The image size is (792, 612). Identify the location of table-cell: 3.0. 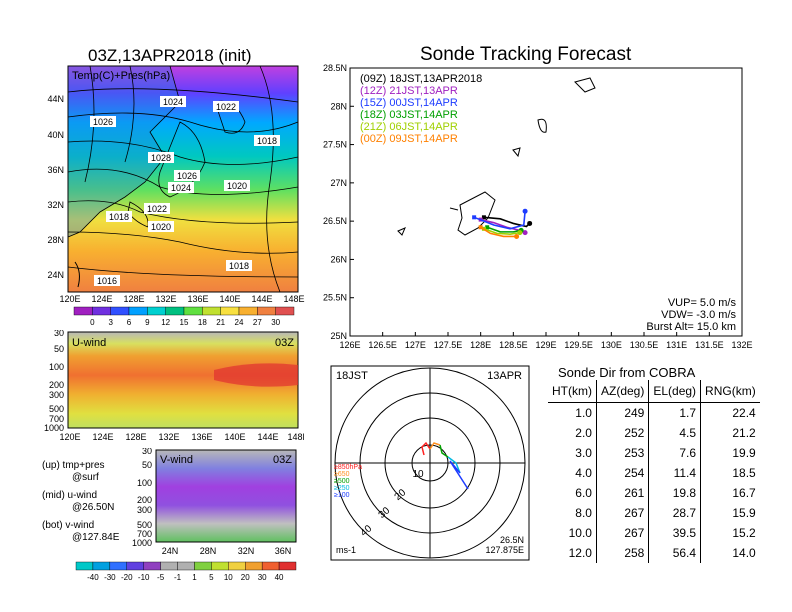
(583, 453).